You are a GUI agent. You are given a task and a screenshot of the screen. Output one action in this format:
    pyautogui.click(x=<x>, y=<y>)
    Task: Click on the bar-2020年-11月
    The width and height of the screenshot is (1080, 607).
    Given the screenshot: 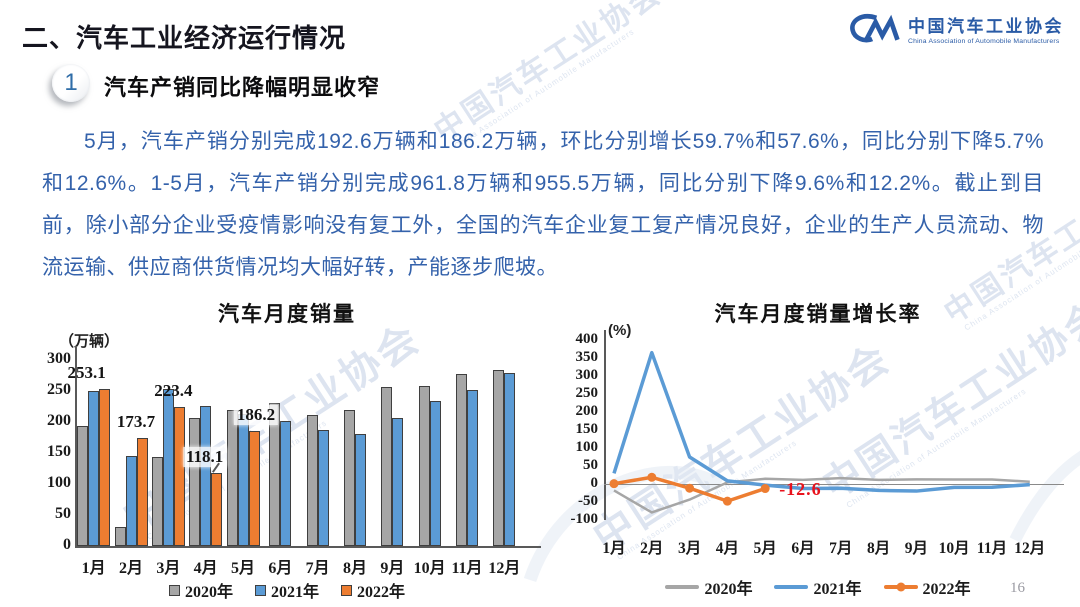 What is the action you would take?
    pyautogui.click(x=461, y=460)
    